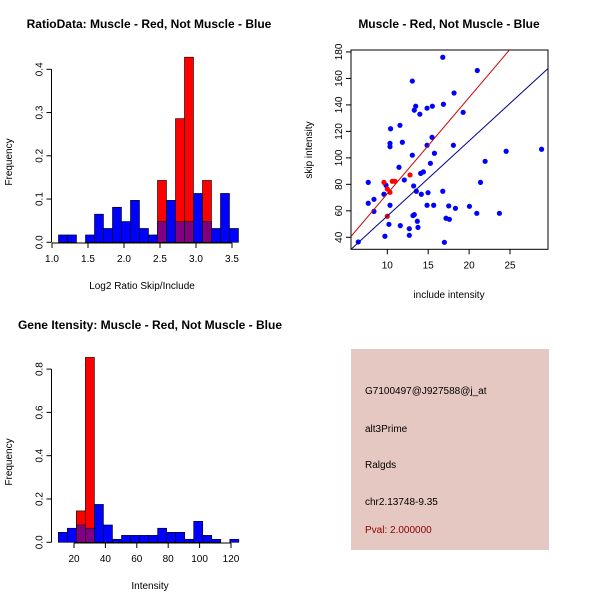 The width and height of the screenshot is (600, 605). I want to click on x-tick-label: 2.5, so click(160, 259).